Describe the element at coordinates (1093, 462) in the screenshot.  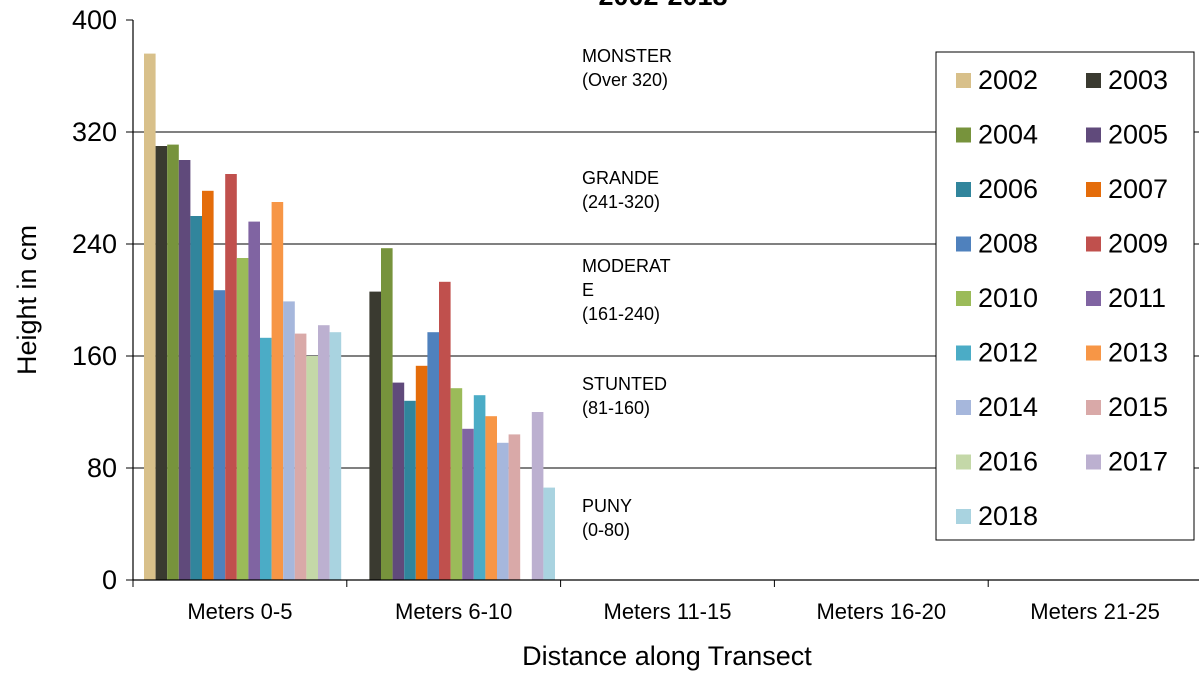
I see `legend-swatch-2017` at that location.